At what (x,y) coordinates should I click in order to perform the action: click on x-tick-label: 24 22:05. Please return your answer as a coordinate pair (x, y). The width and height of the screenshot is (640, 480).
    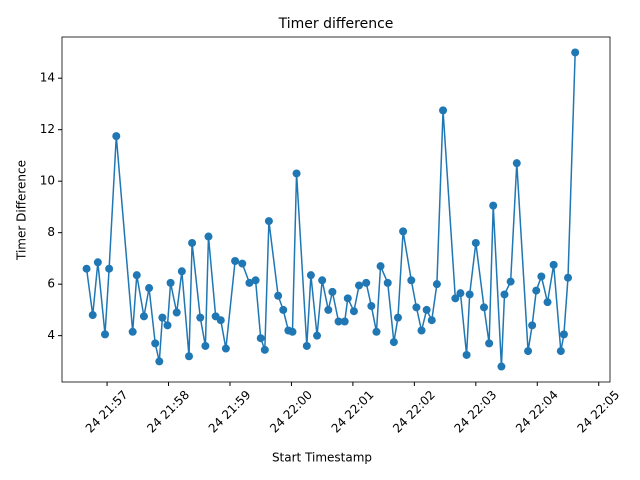
    Looking at the image, I should click on (598, 412).